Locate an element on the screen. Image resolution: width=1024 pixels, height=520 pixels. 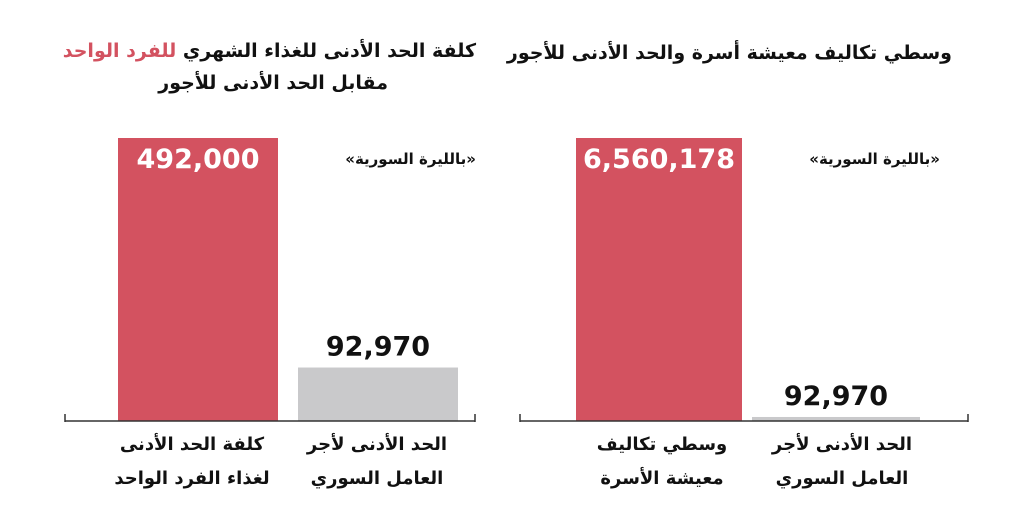
category-label-line: كلفة الحد الأدنى is located at coordinates (192, 444).